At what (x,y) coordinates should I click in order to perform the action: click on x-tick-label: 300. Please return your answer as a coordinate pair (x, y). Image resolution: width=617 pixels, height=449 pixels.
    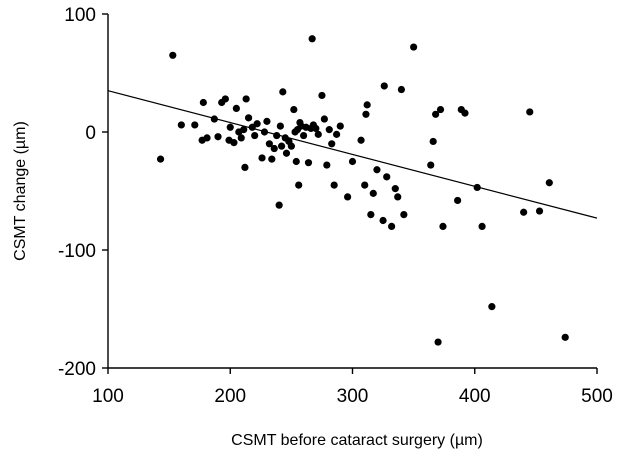
    Looking at the image, I should click on (353, 396).